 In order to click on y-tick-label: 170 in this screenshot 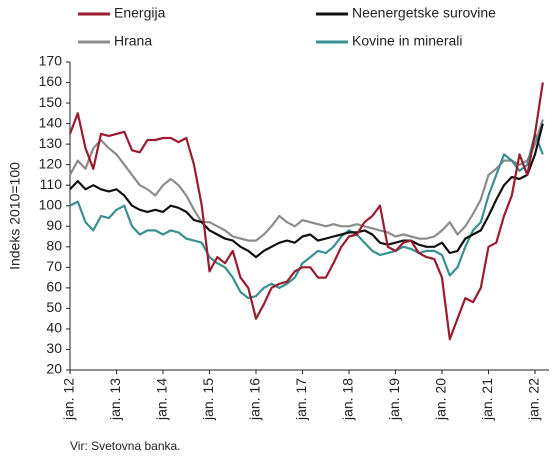, I will do `click(51, 61)`.